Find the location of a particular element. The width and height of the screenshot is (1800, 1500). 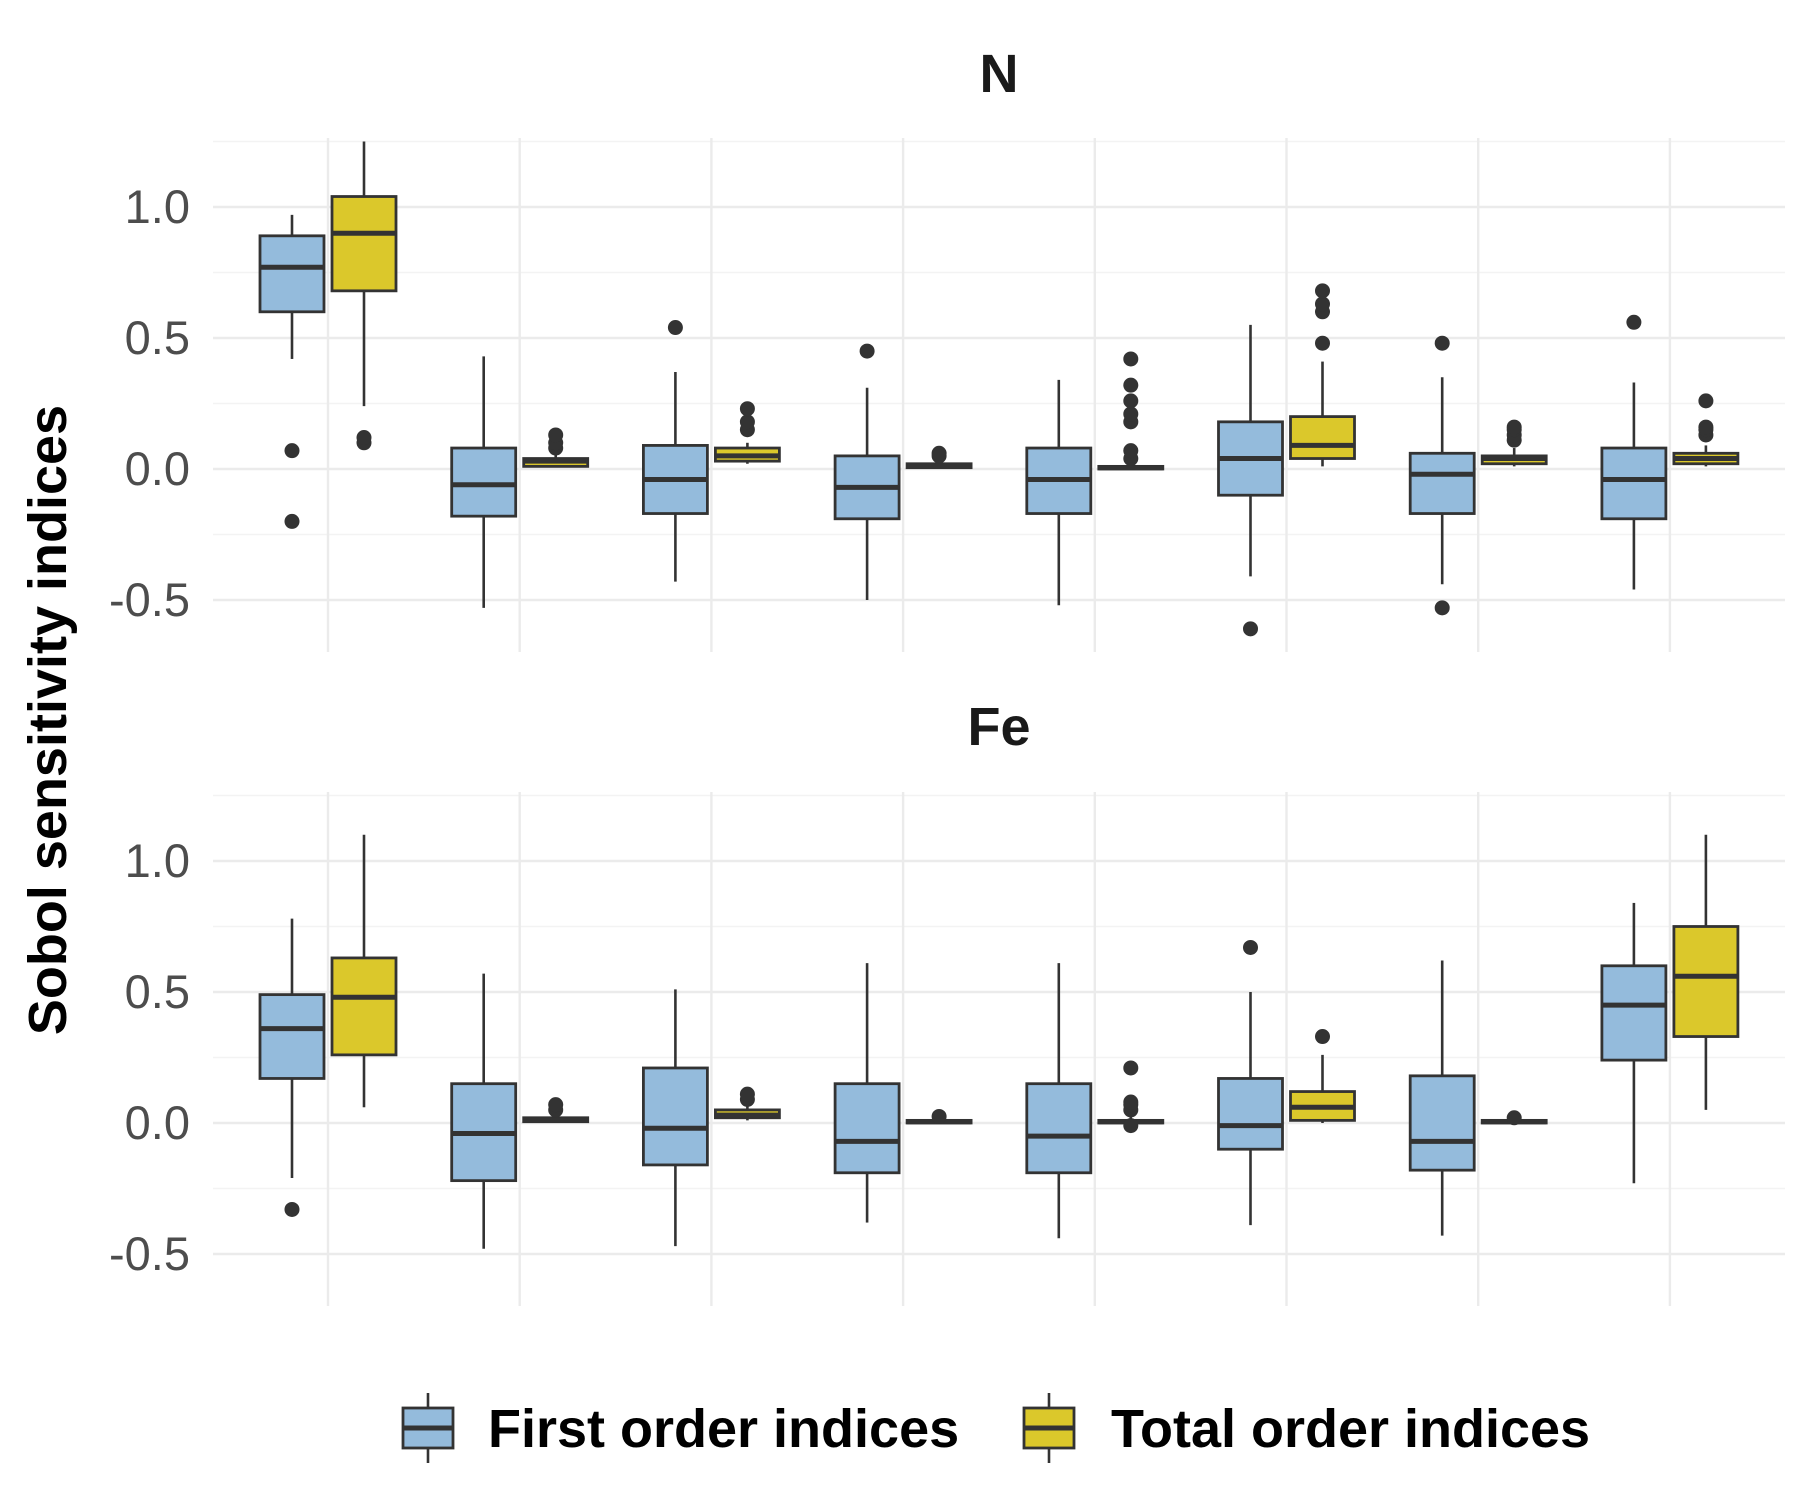

y-axis-title: Sobol sensitivity indices is located at coordinates (48, 720).